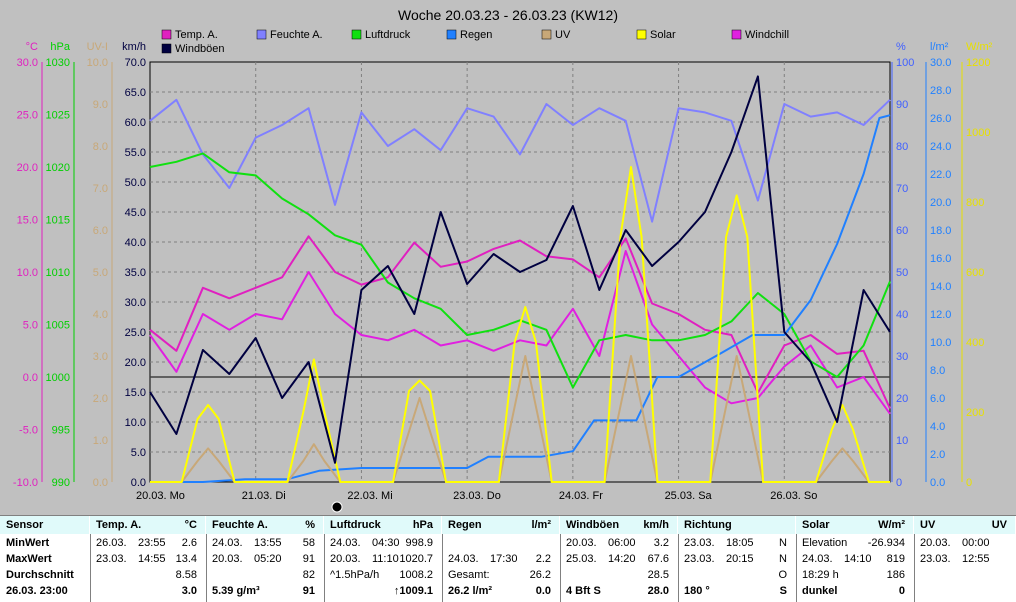  Describe the element at coordinates (25, 483) in the screenshot. I see `left-axis-tick: -10.0` at that location.